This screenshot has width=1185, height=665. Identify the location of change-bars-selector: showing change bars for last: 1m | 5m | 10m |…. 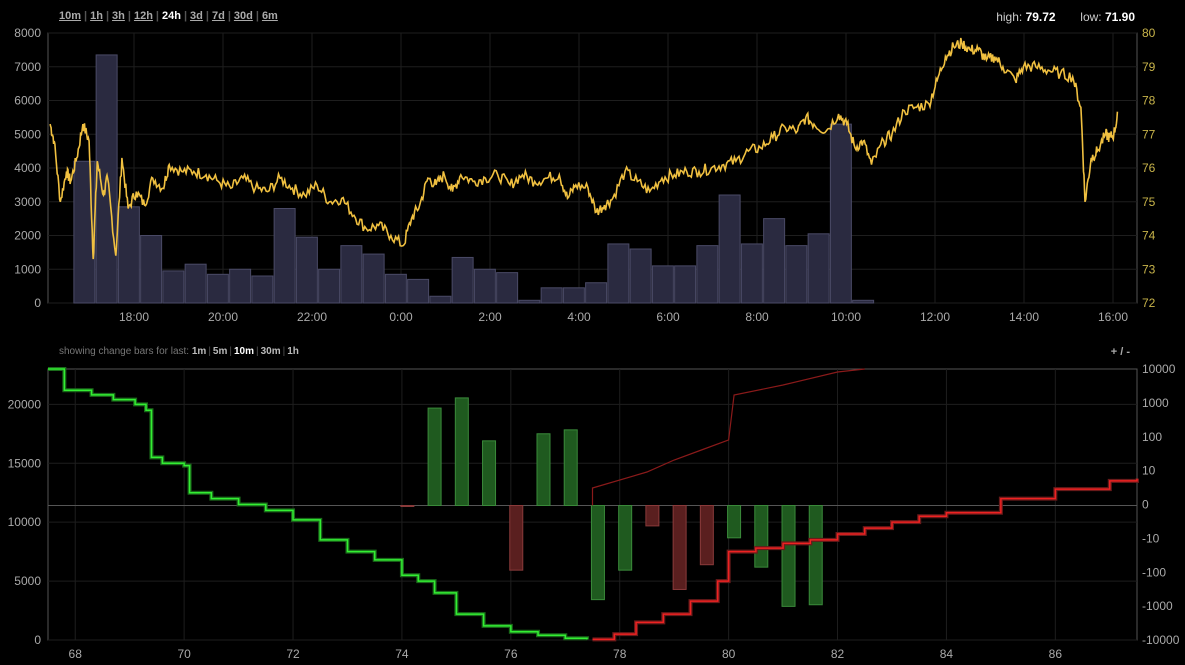
(179, 351).